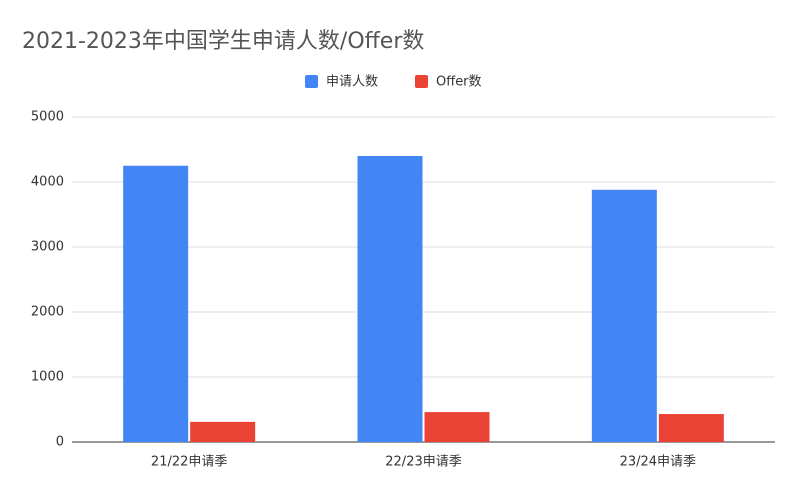 The width and height of the screenshot is (800, 494). What do you see at coordinates (47, 182) in the screenshot?
I see `y-tick-label: 4000` at bounding box center [47, 182].